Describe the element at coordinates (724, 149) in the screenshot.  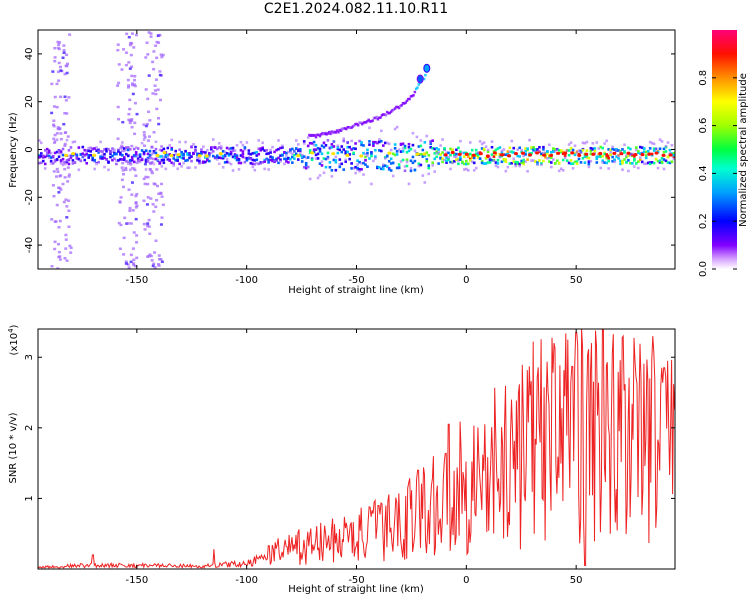
I see `colorbar` at that location.